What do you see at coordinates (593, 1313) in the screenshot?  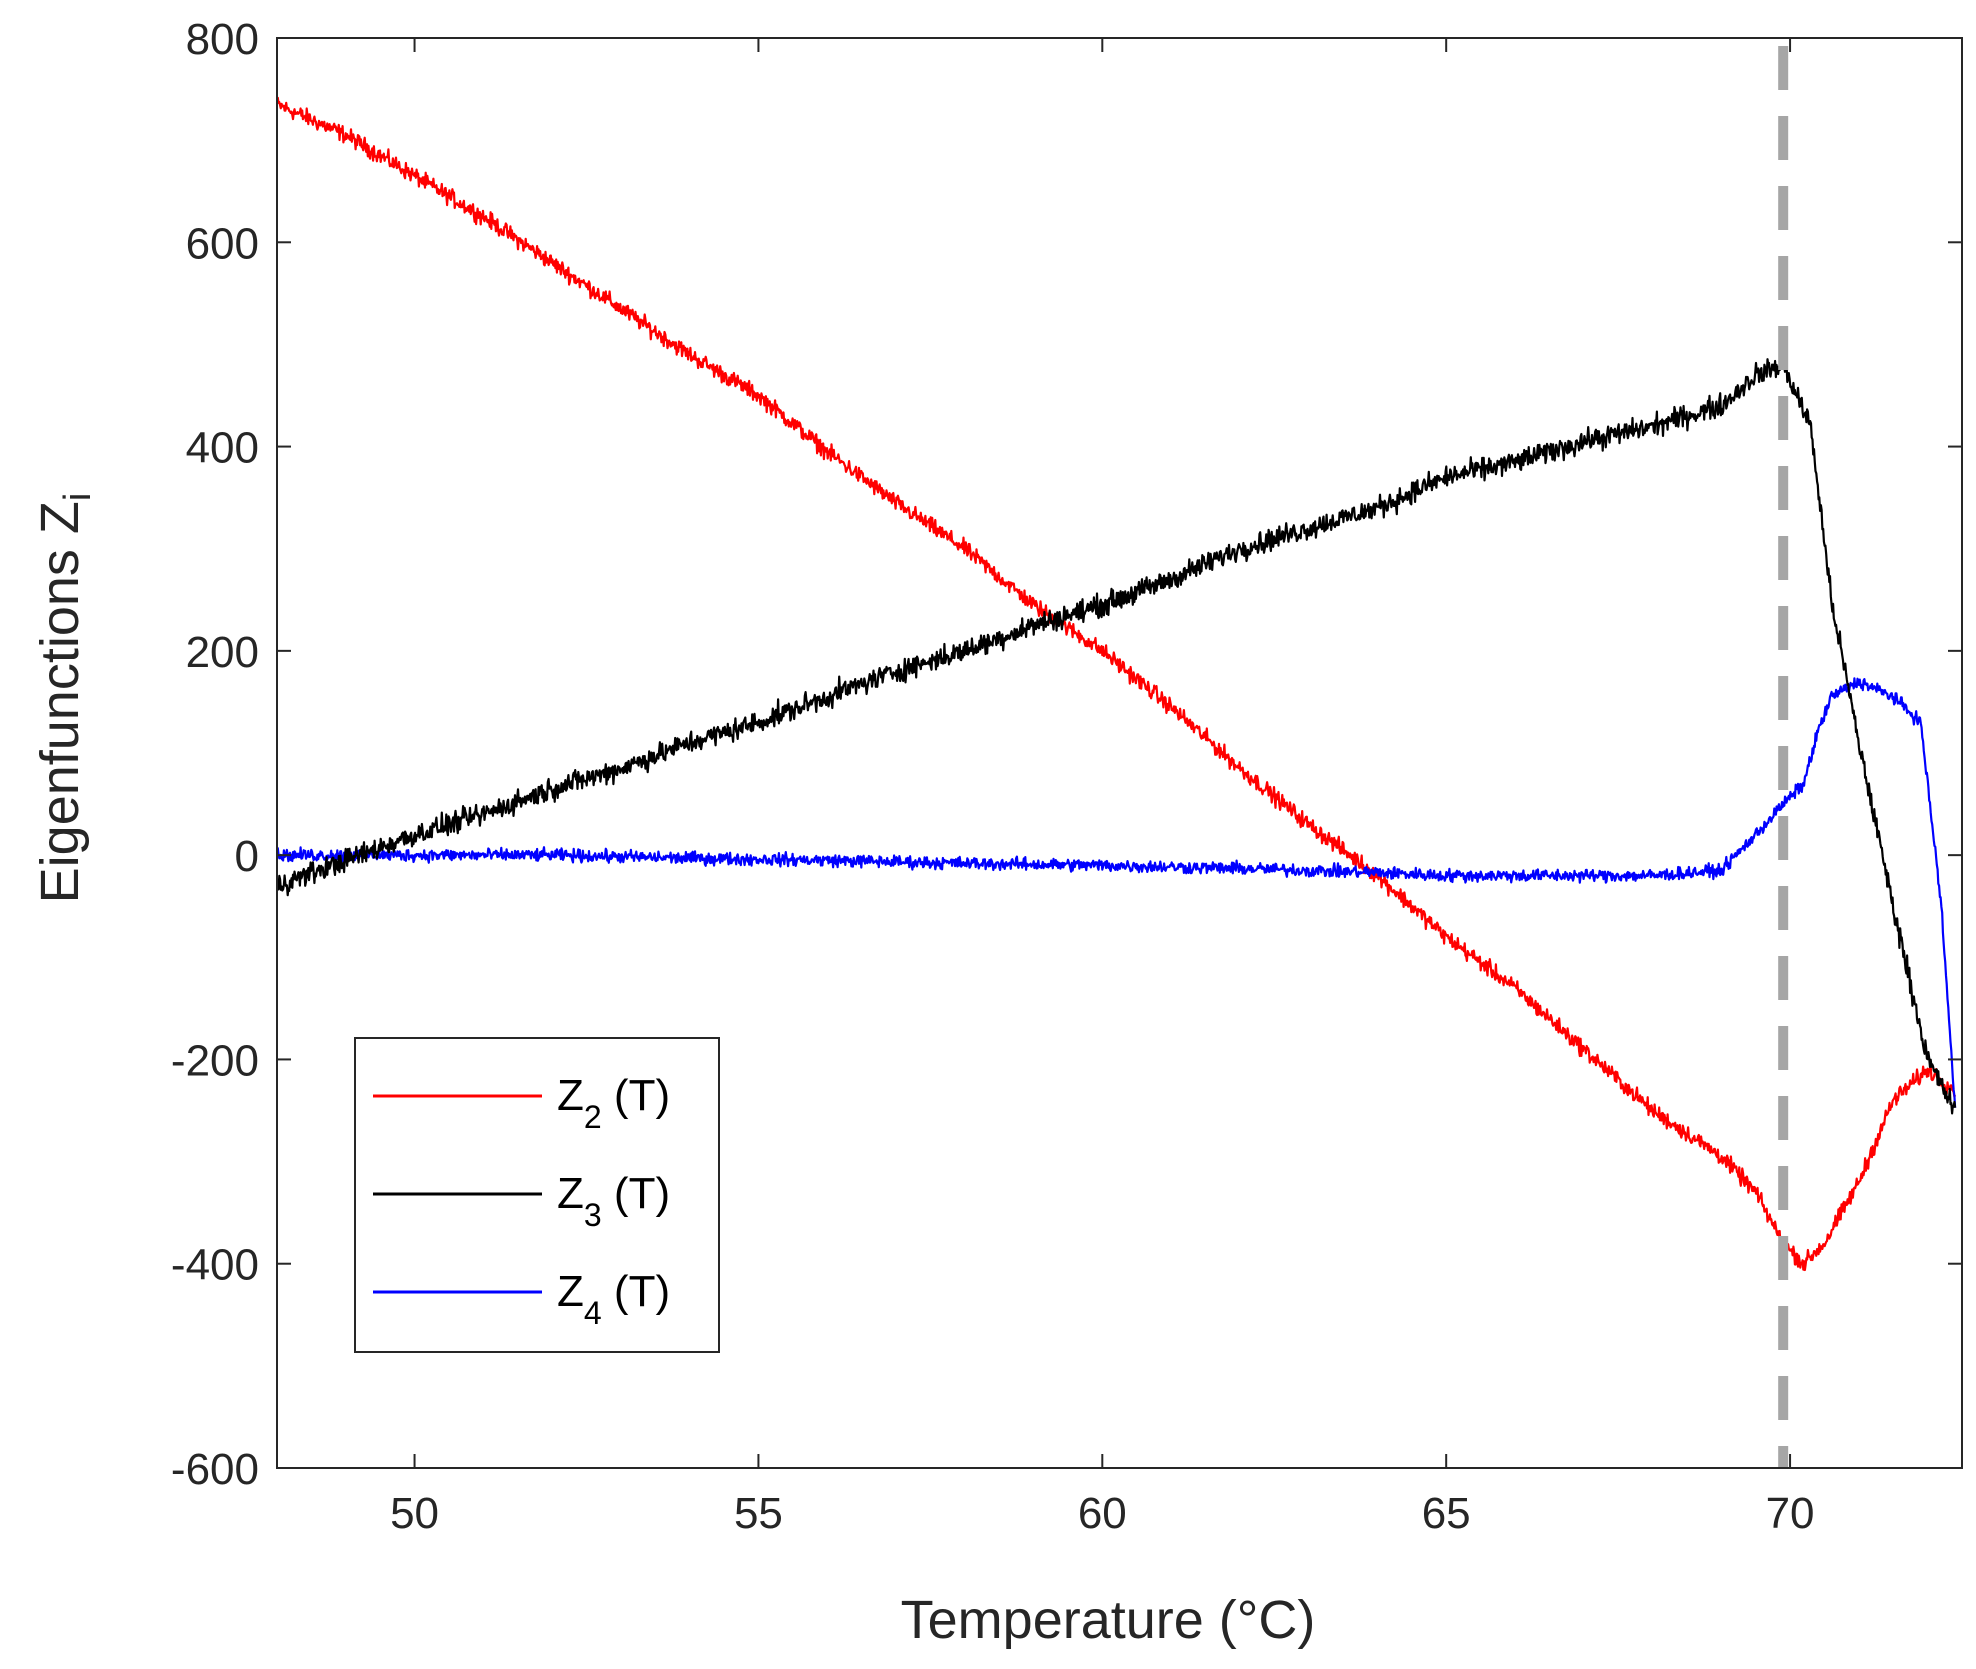 I see `legend-label-subscript: 4` at bounding box center [593, 1313].